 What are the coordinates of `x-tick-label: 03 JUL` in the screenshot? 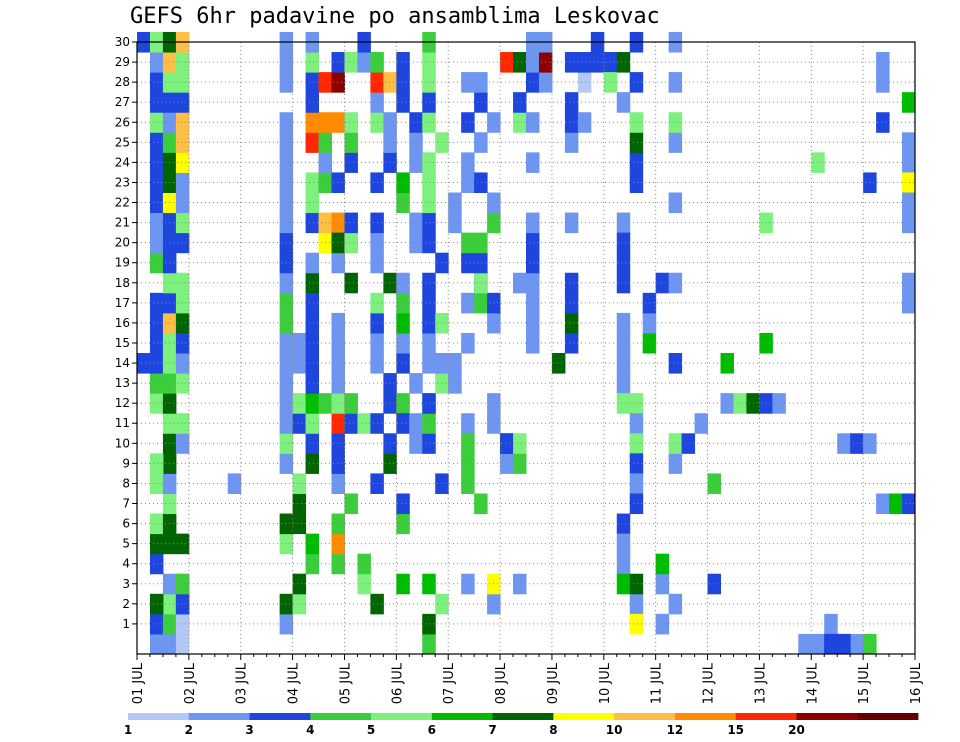 It's located at (242, 683).